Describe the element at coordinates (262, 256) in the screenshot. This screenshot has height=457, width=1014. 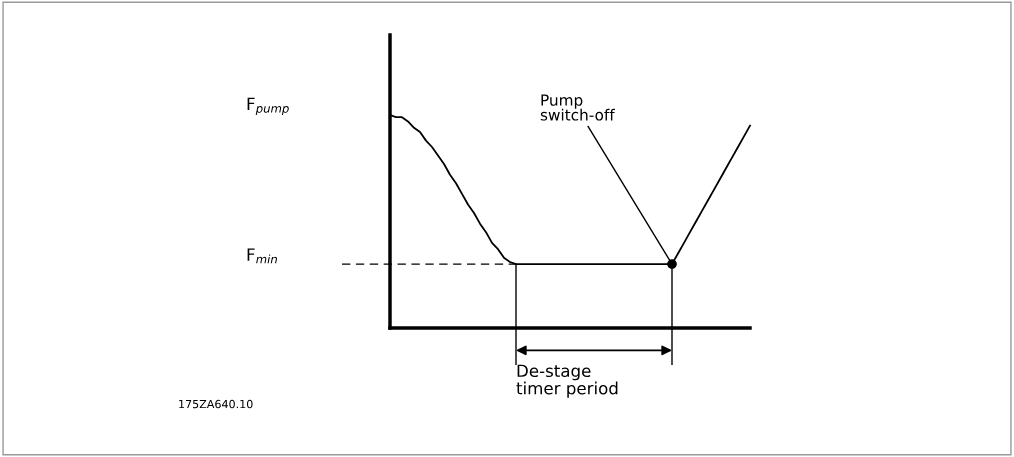
I see `ref-line-label: F$_{min}$` at that location.